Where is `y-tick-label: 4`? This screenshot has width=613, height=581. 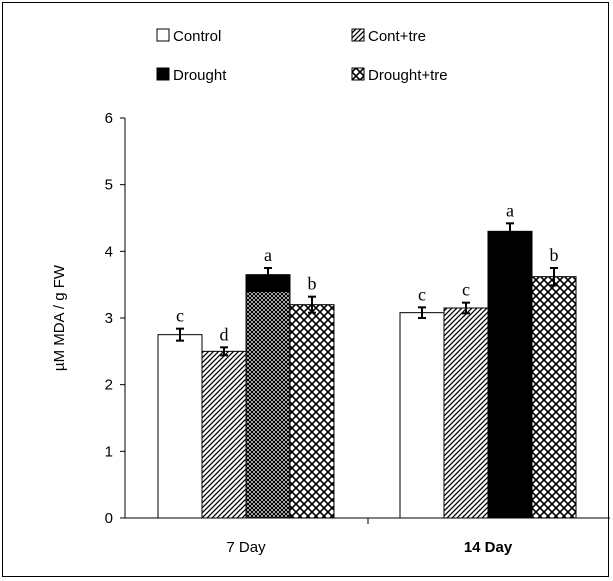 y-tick-label: 4 is located at coordinates (109, 251).